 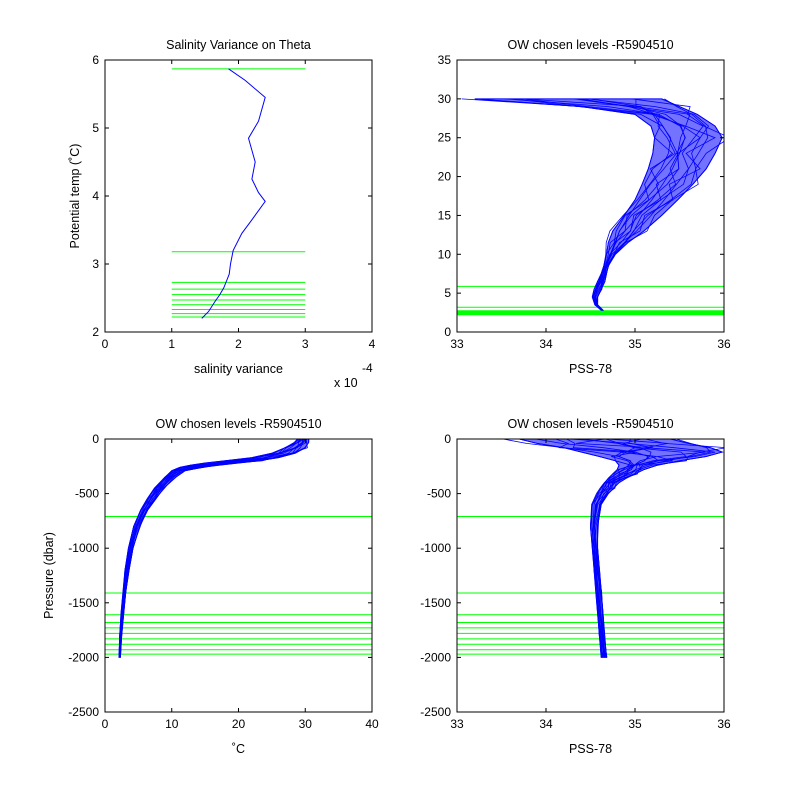 What do you see at coordinates (95, 264) in the screenshot?
I see `y-tick-label: 3` at bounding box center [95, 264].